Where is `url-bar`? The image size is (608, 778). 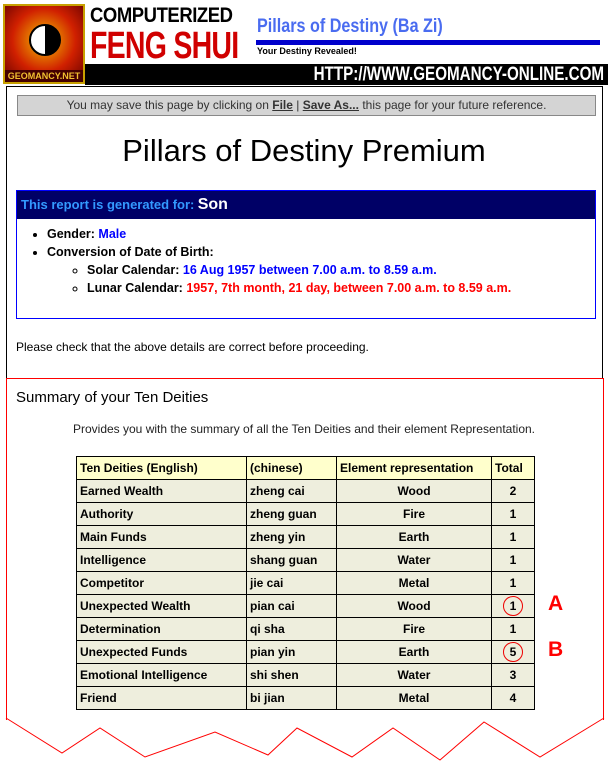
url-bar is located at coordinates (346, 74).